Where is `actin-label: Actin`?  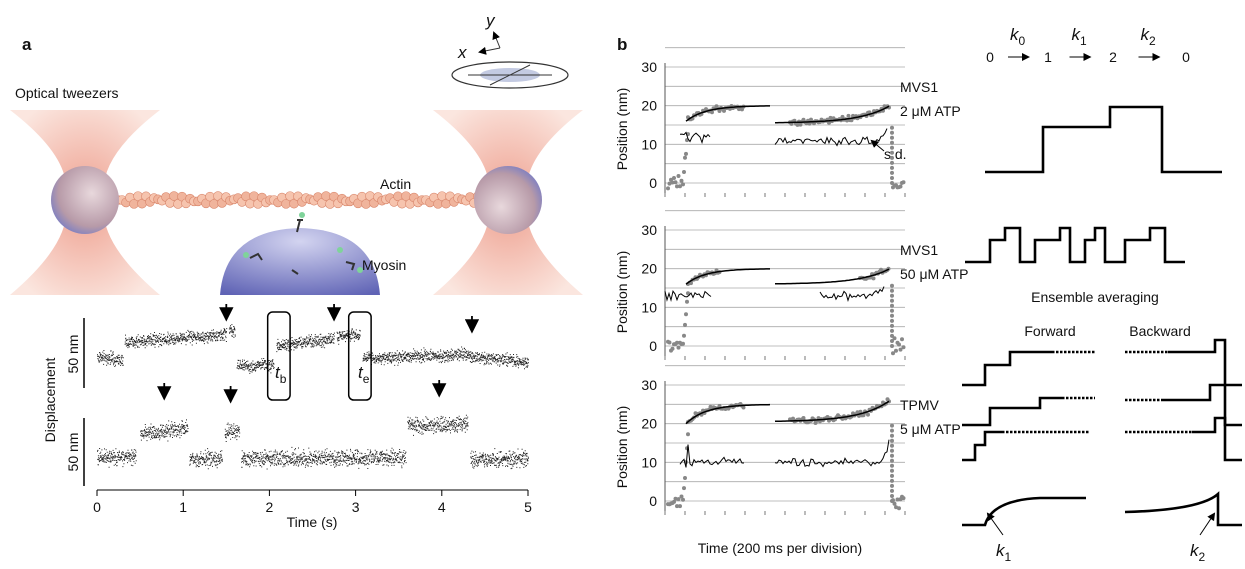
actin-label: Actin is located at coordinates (395, 184).